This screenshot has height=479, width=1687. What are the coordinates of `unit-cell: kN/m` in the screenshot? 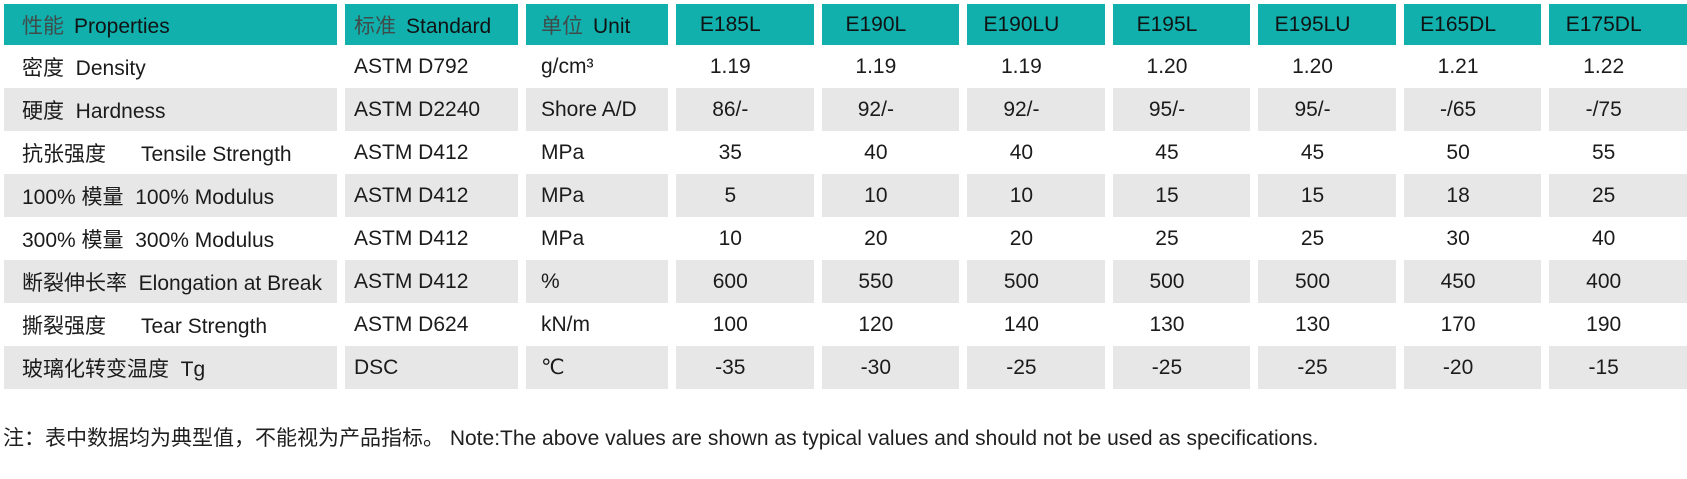 It's located at (593, 324).